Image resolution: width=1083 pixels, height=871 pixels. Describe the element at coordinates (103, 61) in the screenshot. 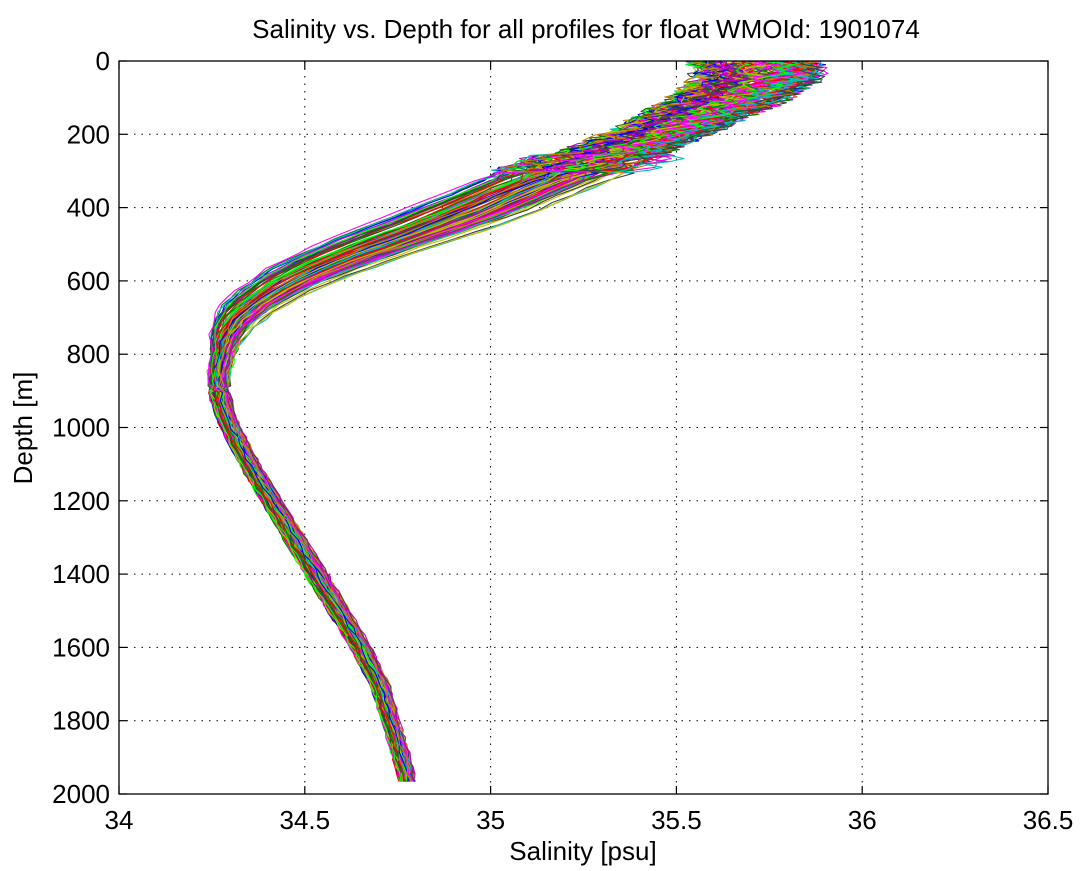

I see `y-tick-label: 0` at that location.